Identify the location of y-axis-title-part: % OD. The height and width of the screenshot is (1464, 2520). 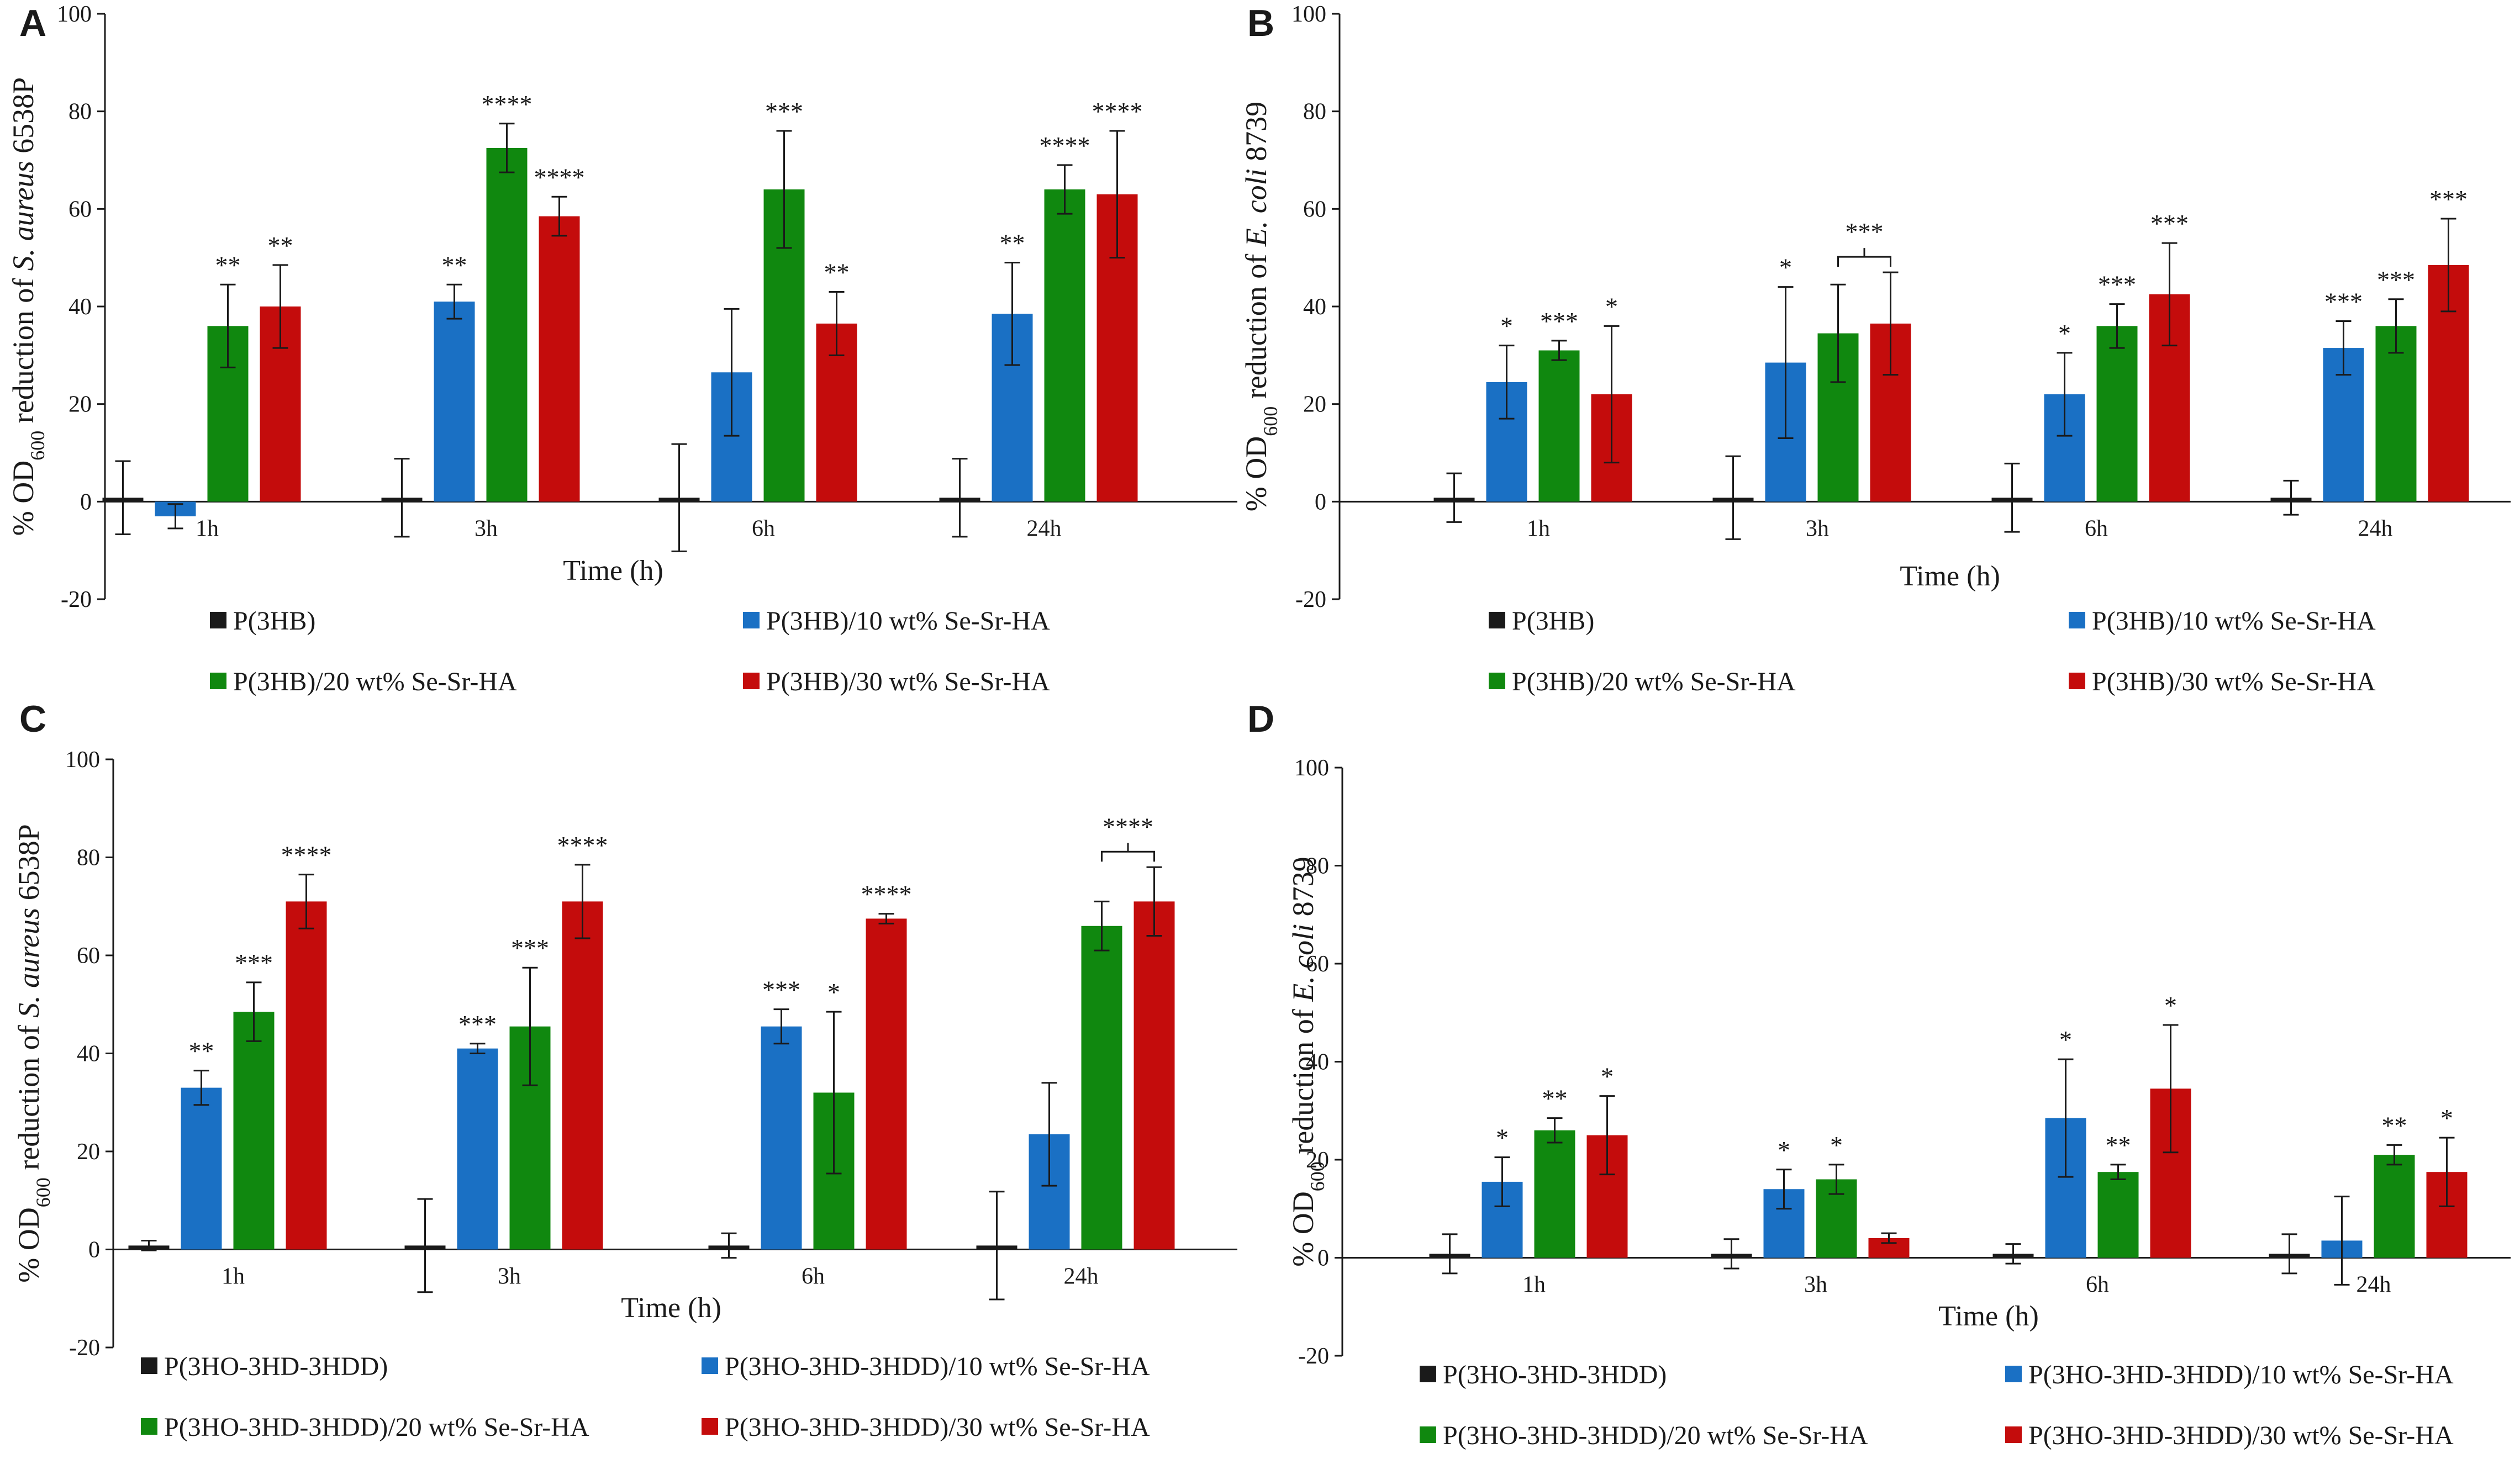
(23, 498).